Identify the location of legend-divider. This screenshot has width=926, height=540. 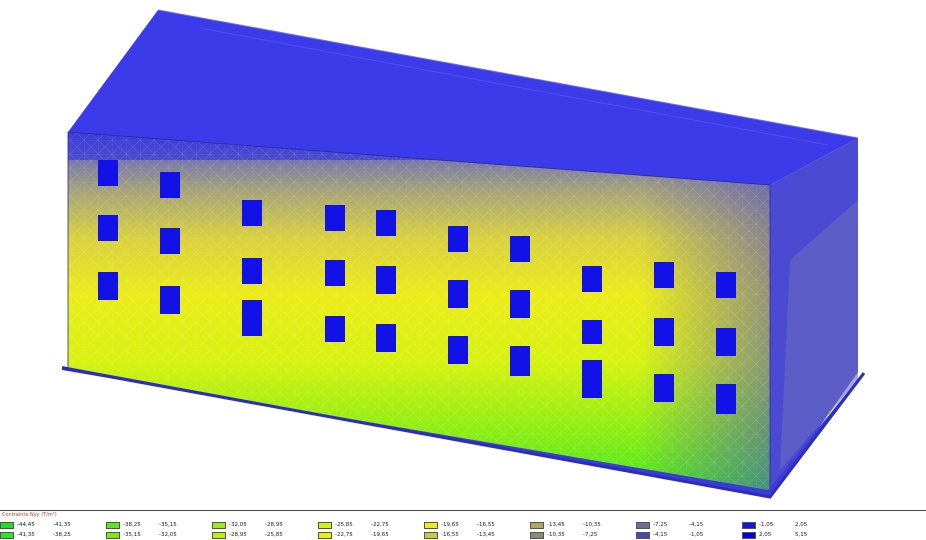
(463, 510).